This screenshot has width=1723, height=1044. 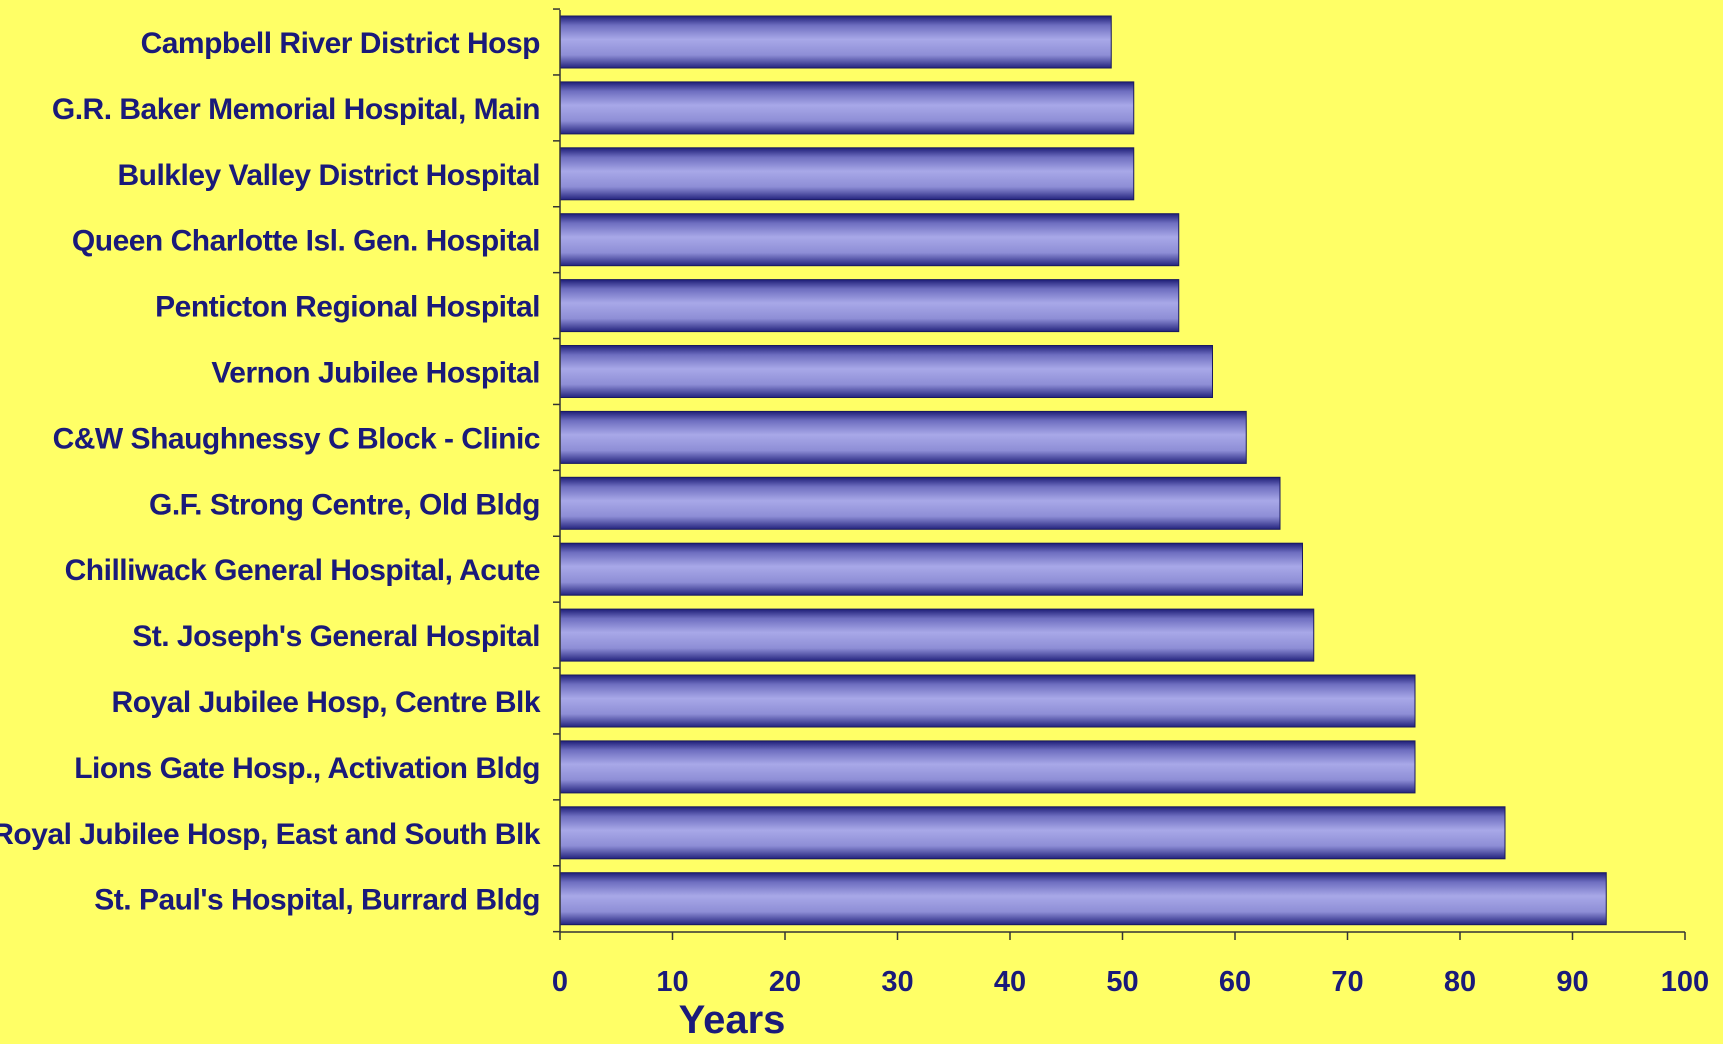 I want to click on category-label: Lions Gate Hosp., Activation Bldg, so click(x=307, y=768).